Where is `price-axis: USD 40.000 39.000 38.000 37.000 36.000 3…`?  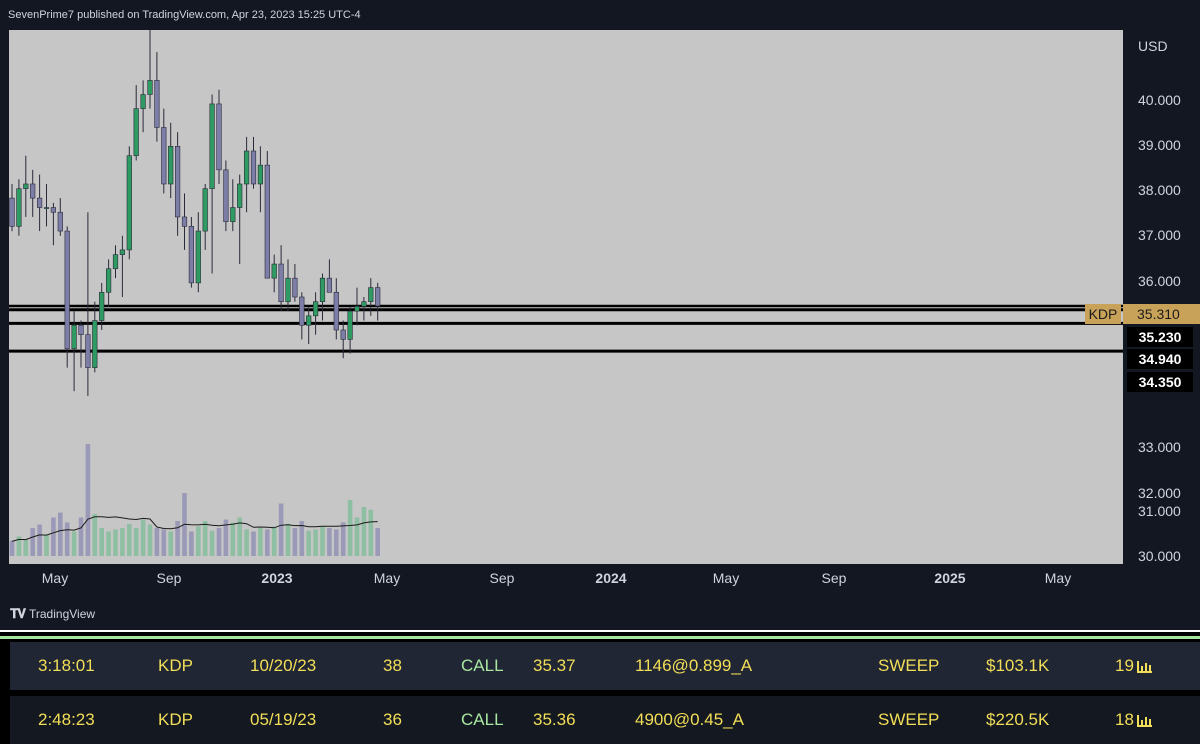
price-axis: USD 40.000 39.000 38.000 37.000 36.000 3… is located at coordinates (1142, 297).